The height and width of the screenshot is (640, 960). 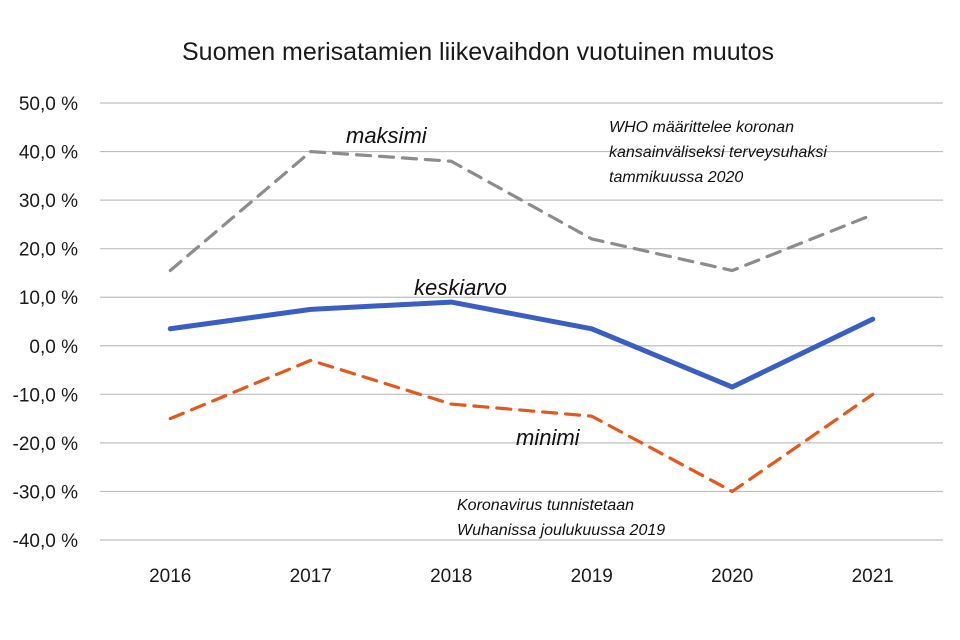 I want to click on x-tick-label: 2018, so click(x=451, y=576).